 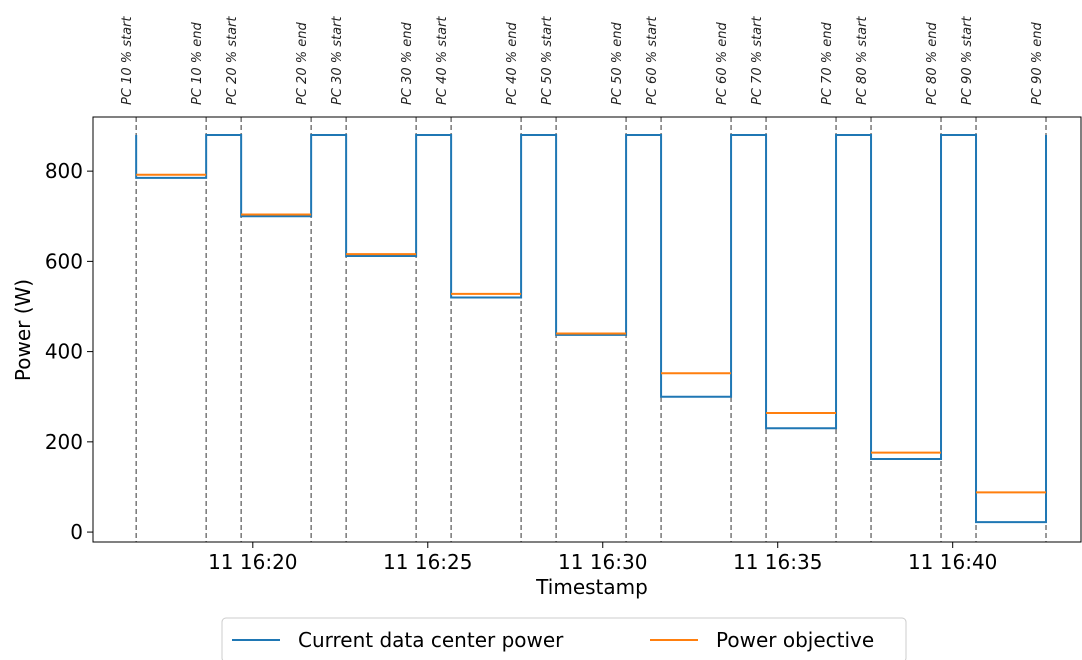 I want to click on x-tick-label: 11 16:25, so click(x=427, y=562).